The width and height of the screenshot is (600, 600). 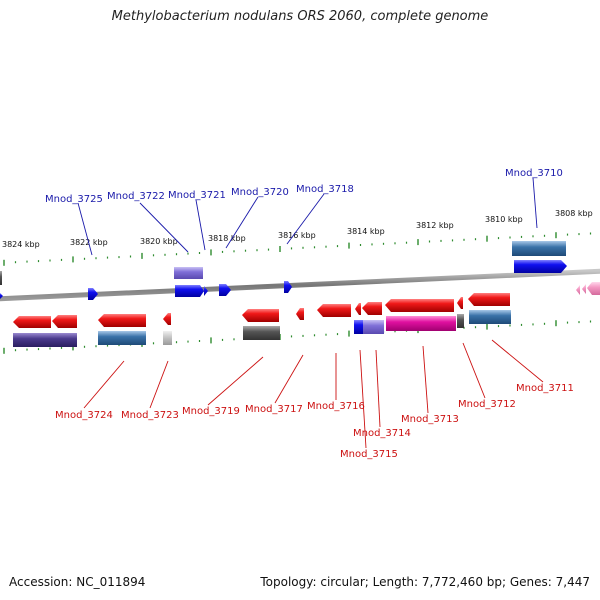 I want to click on gene-label-mnod-3710: Mnod_3710, so click(x=534, y=173).